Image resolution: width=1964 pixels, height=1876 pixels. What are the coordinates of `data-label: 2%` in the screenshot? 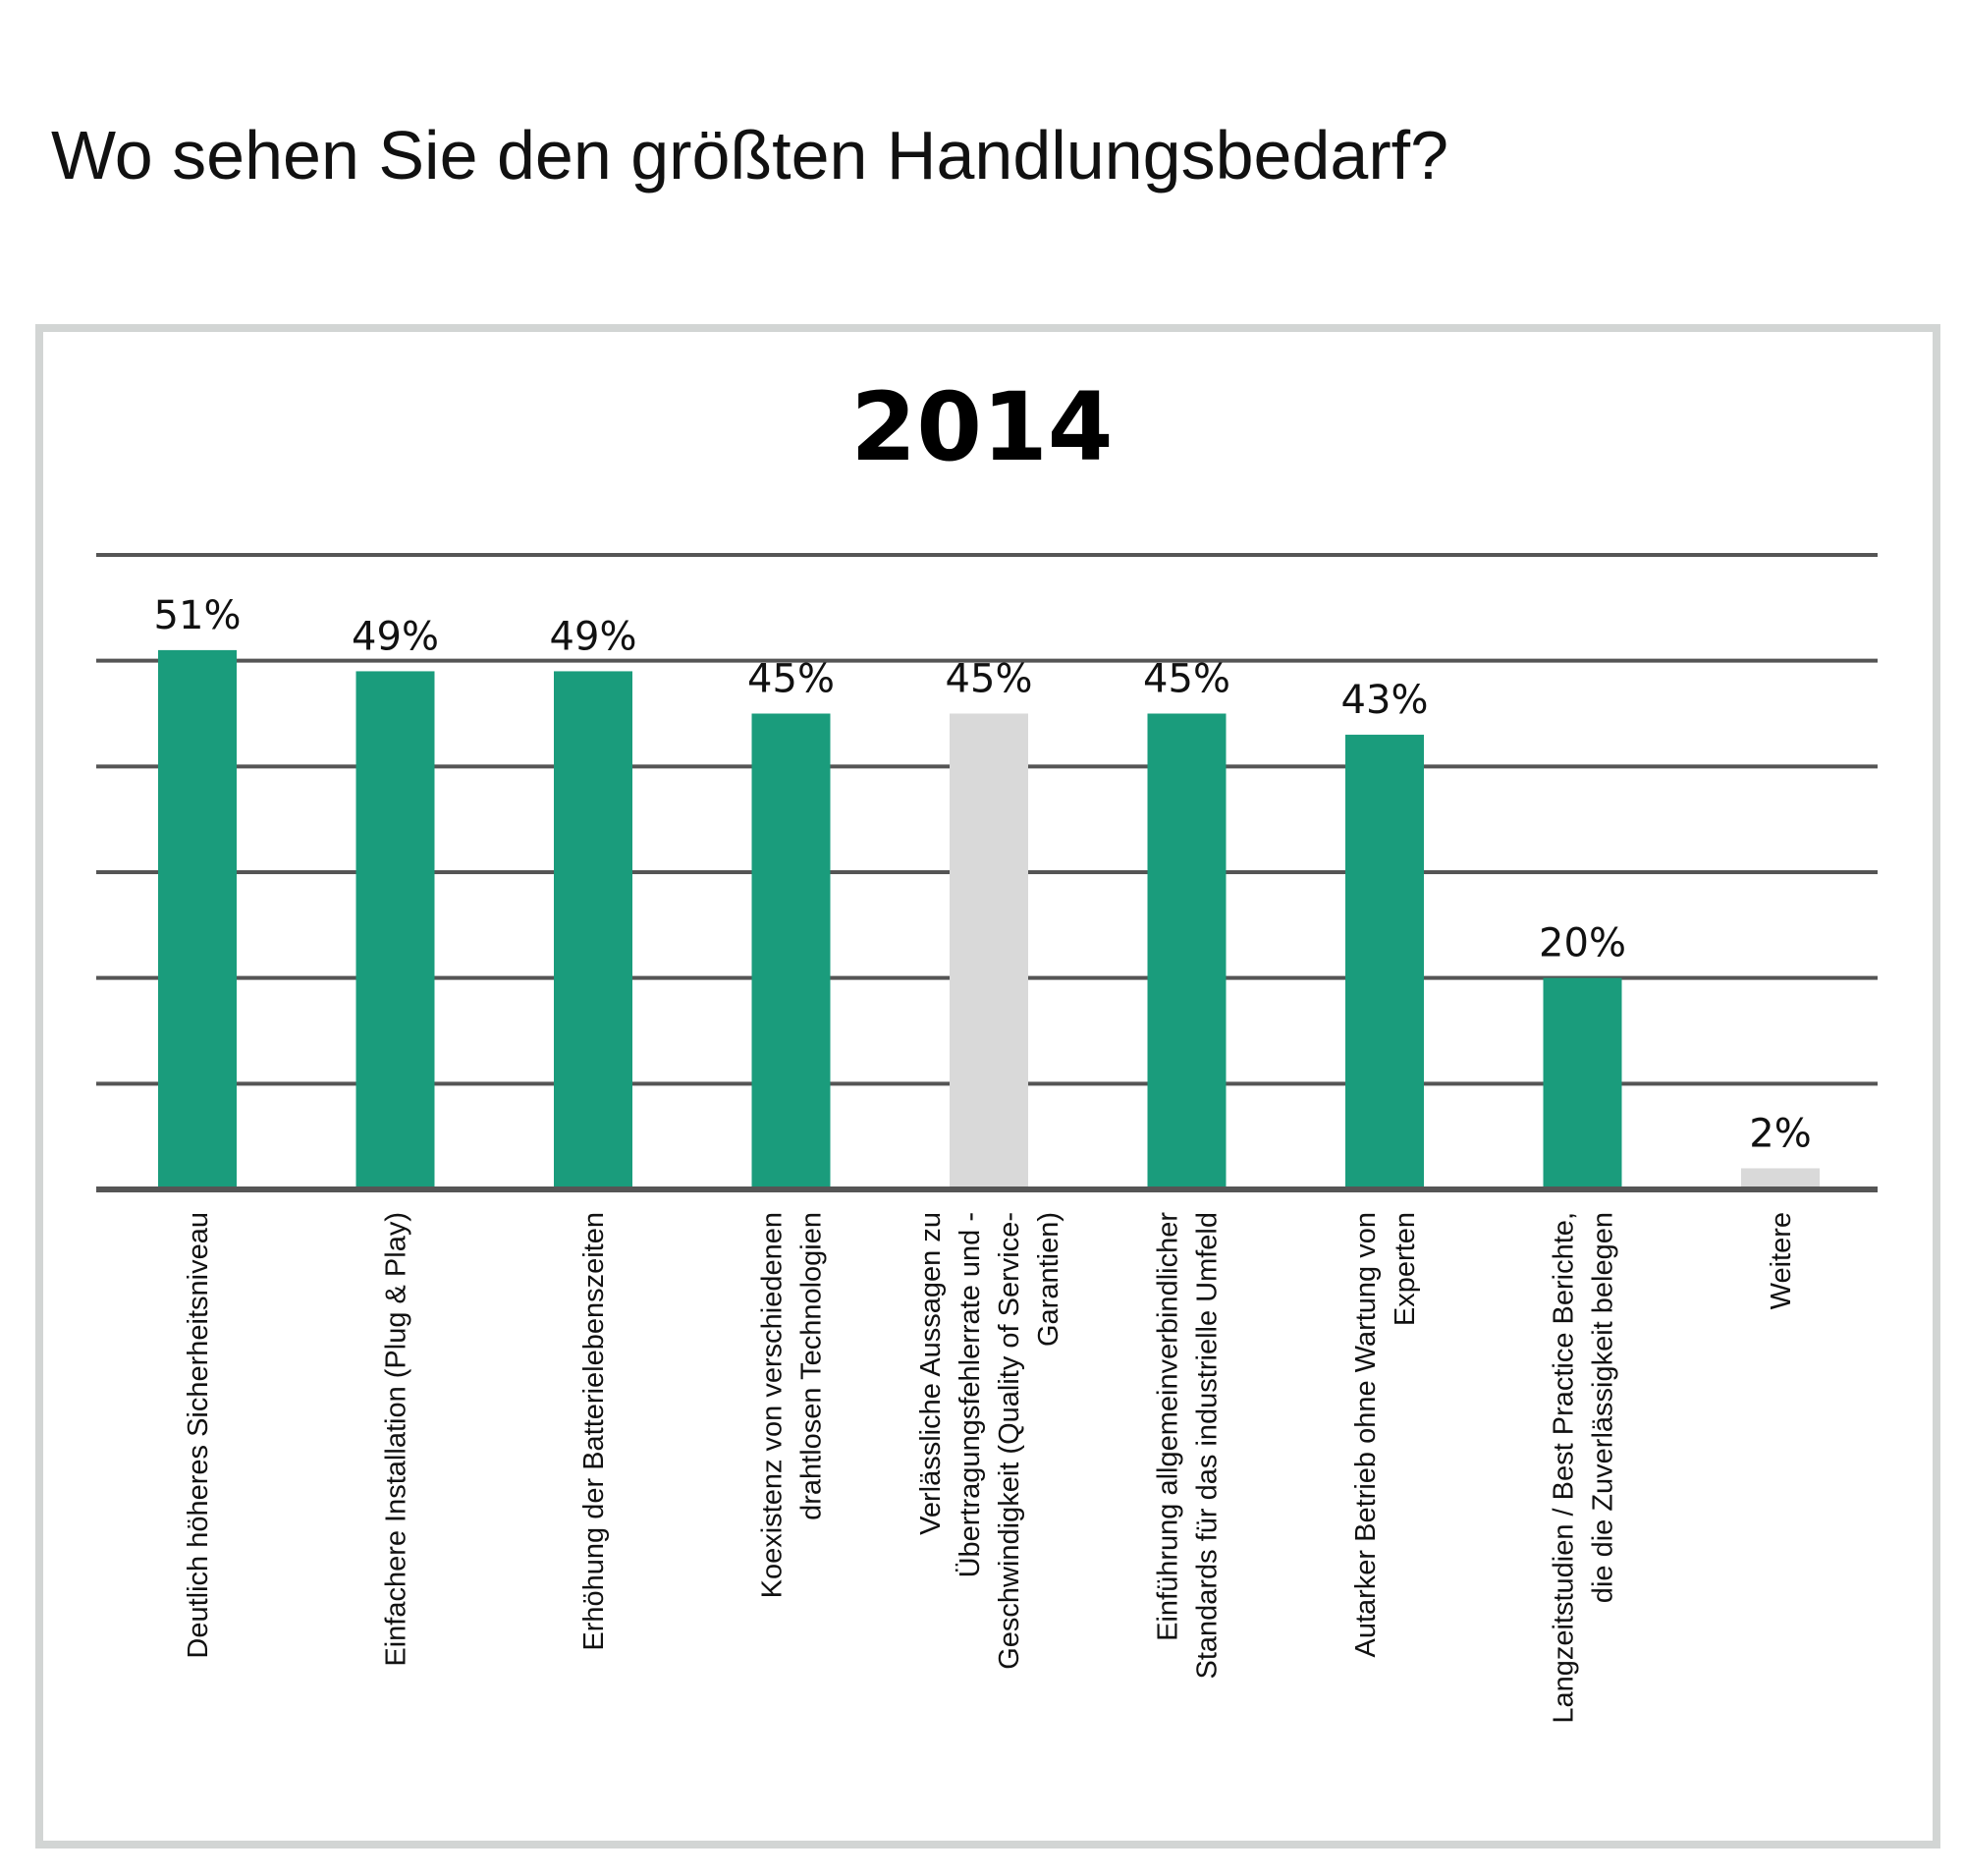 It's located at (1780, 1133).